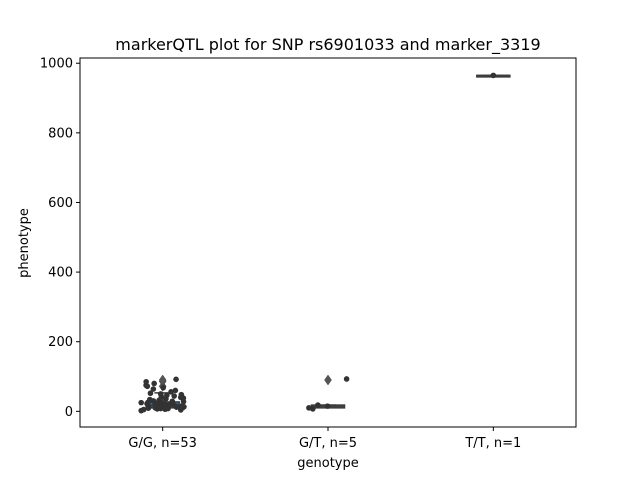 This screenshot has width=640, height=480. What do you see at coordinates (60, 273) in the screenshot?
I see `y-tick-label: 400` at bounding box center [60, 273].